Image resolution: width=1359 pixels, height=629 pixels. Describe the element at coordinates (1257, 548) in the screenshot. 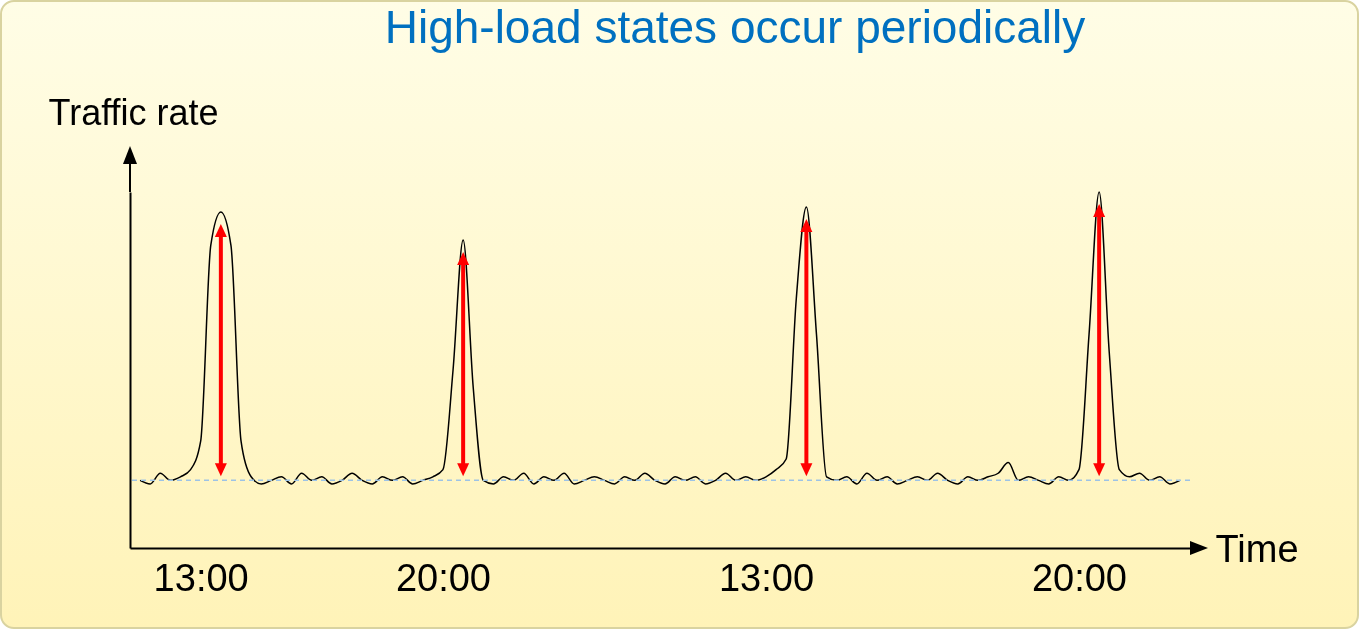

I see `x-axis-title: Time` at that location.